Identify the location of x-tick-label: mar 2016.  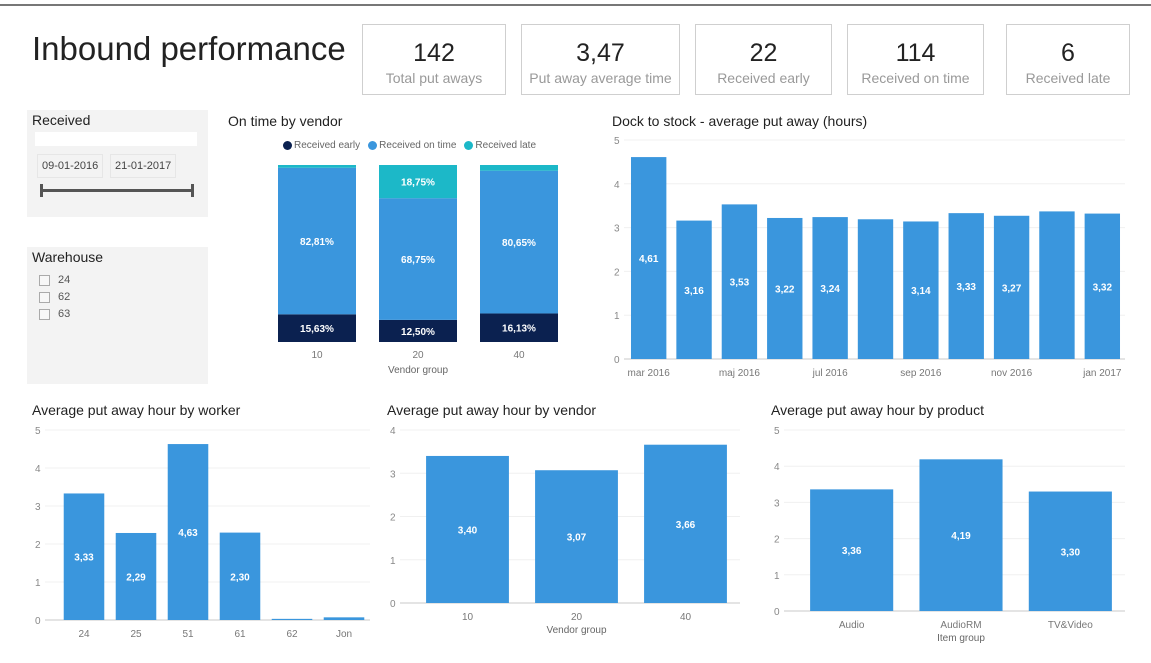
(649, 373).